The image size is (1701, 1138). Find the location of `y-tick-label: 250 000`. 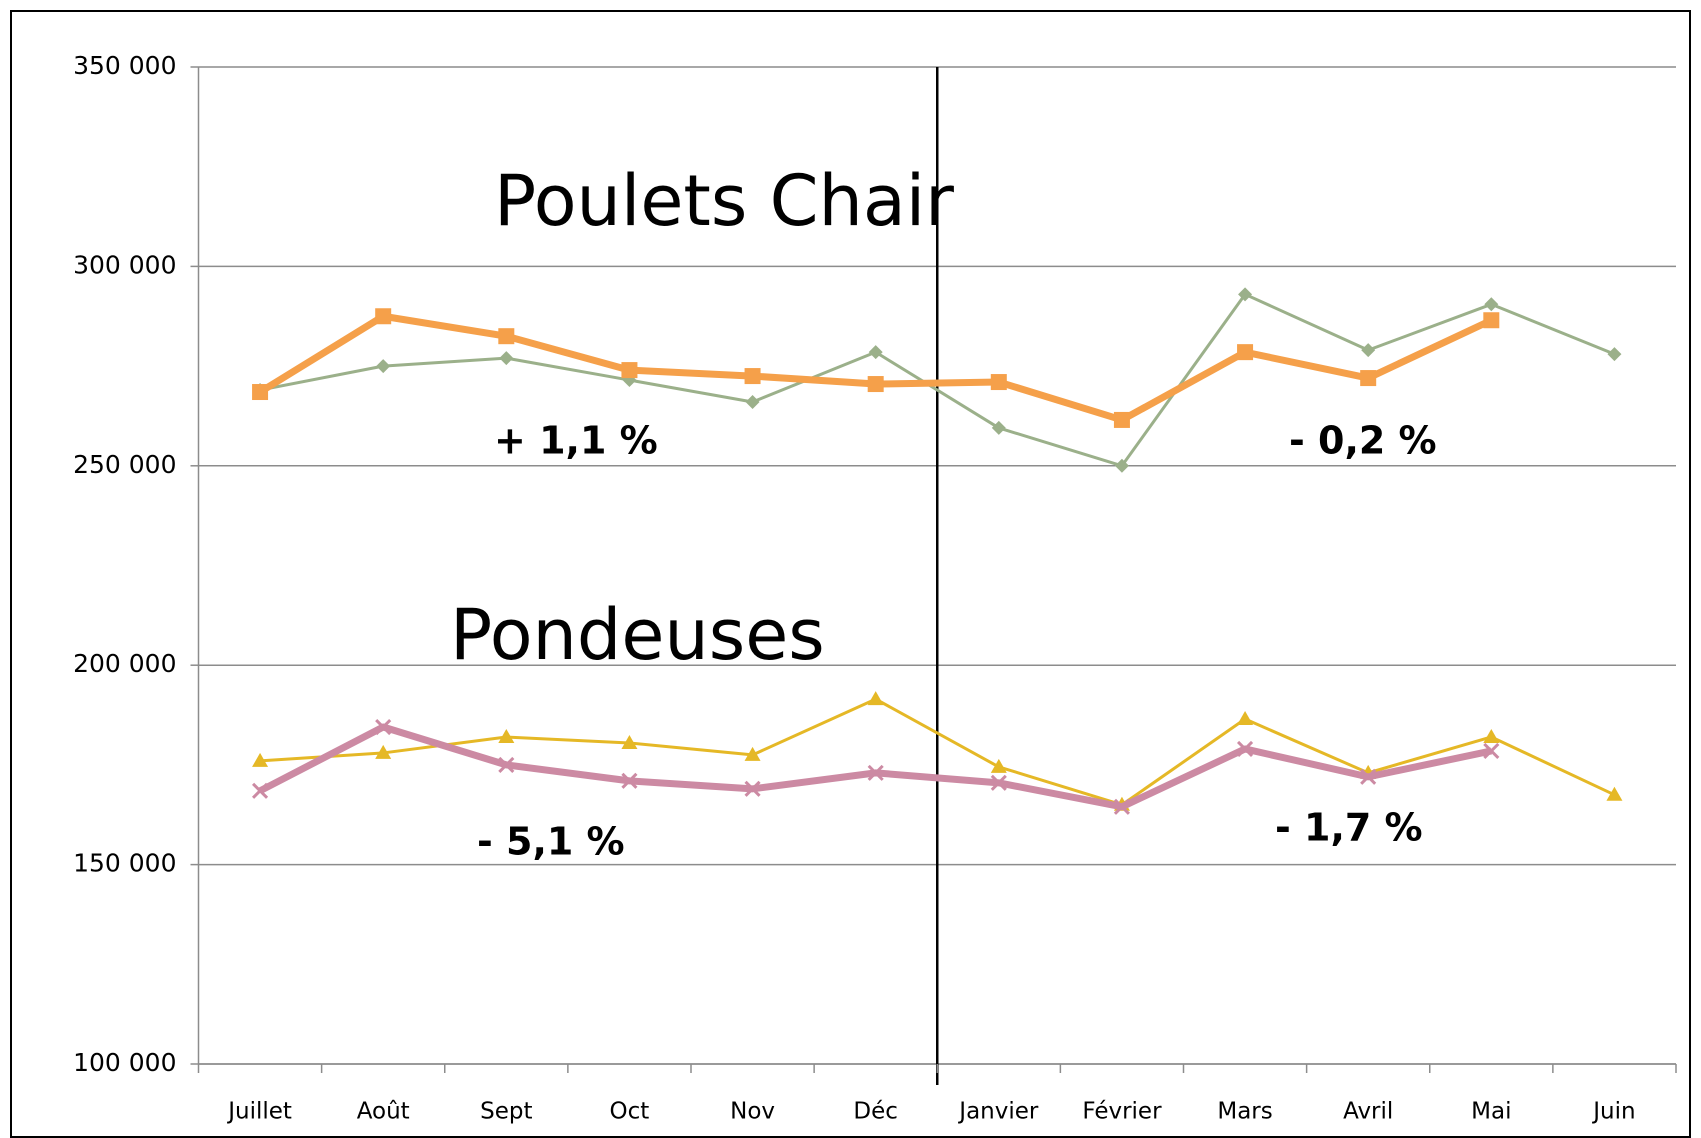

y-tick-label: 250 000 is located at coordinates (124, 464).